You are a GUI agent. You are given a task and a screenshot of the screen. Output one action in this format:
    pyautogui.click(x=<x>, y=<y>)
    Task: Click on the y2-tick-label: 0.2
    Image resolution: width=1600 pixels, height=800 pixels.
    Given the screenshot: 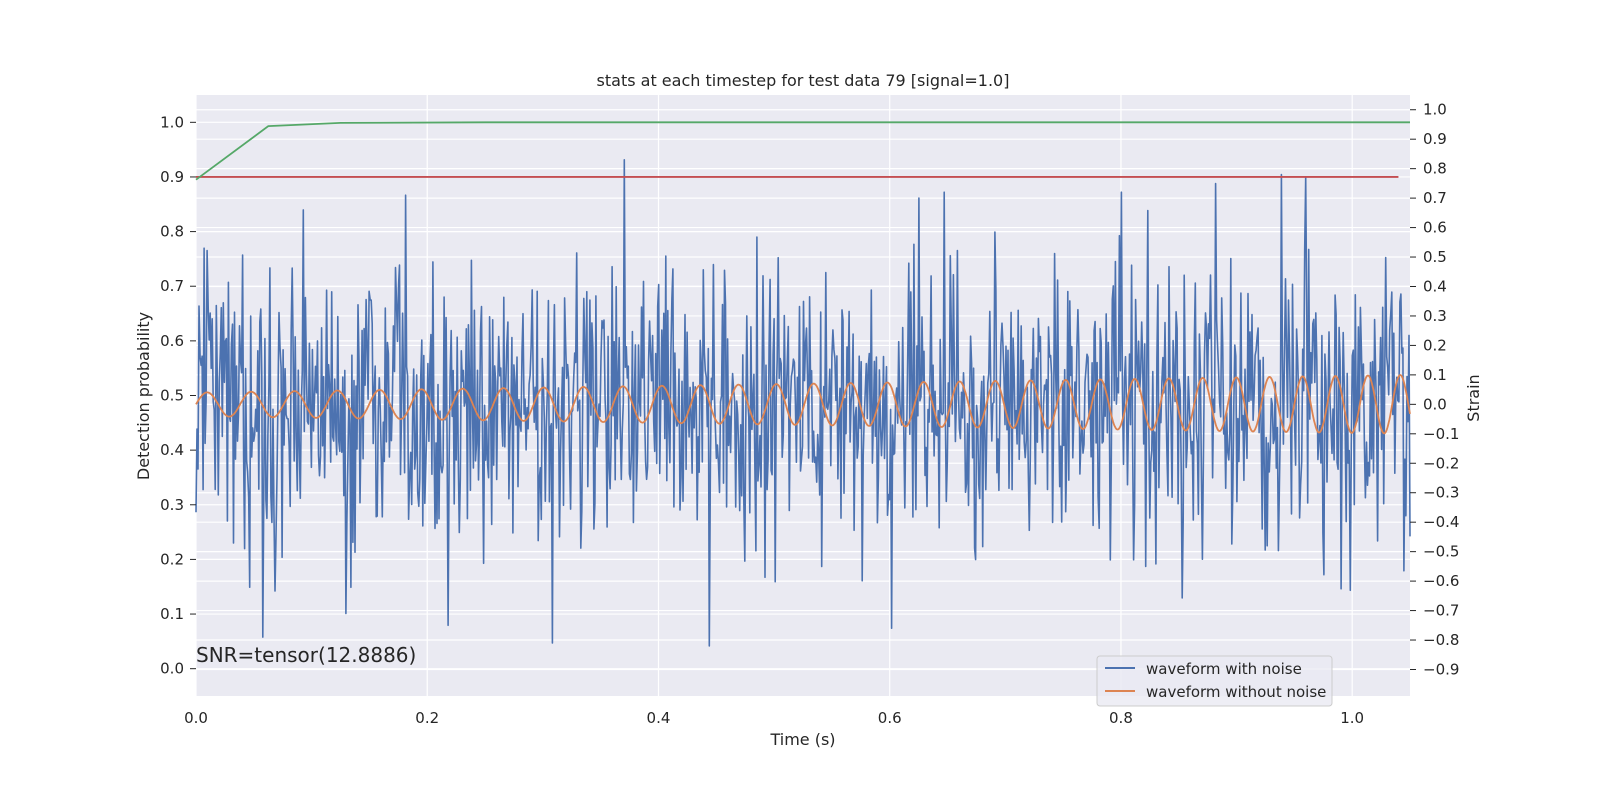 What is the action you would take?
    pyautogui.click(x=1435, y=345)
    